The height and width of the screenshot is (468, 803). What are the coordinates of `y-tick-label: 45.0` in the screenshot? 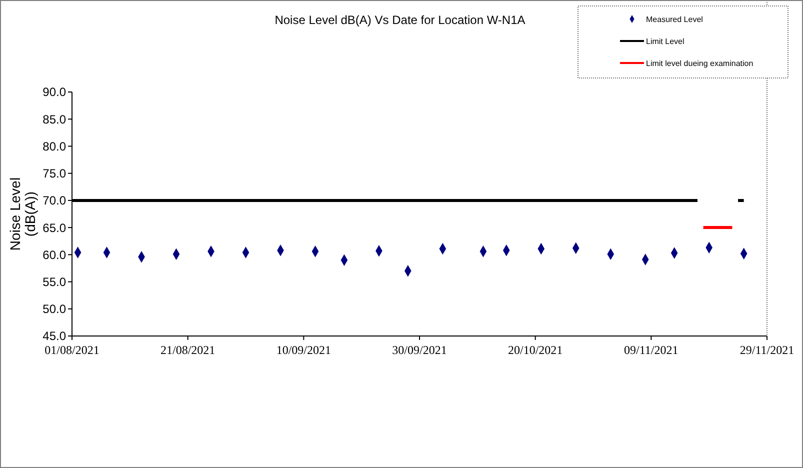 It's located at (54, 336).